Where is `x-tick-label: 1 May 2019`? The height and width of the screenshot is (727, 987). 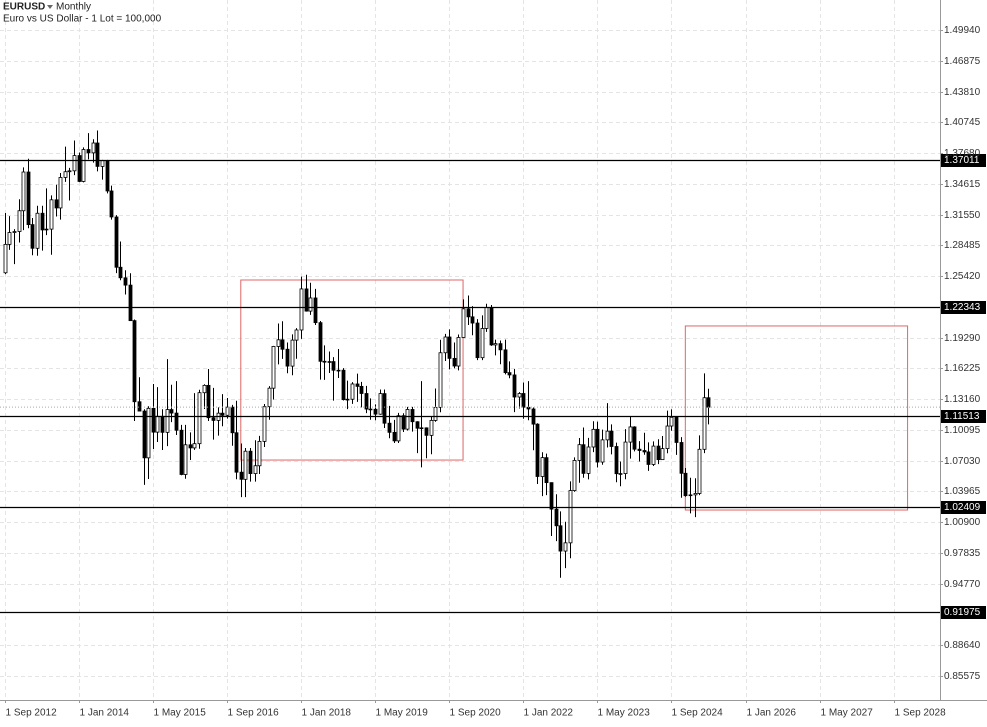
x-tick-label: 1 May 2019 is located at coordinates (402, 713).